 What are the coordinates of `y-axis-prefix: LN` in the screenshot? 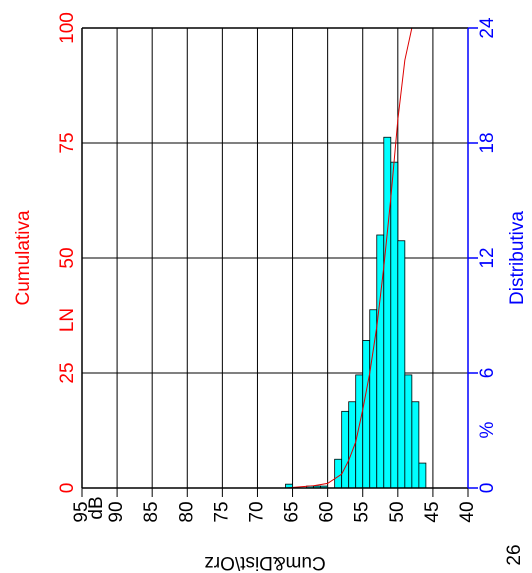 It's located at (67, 320).